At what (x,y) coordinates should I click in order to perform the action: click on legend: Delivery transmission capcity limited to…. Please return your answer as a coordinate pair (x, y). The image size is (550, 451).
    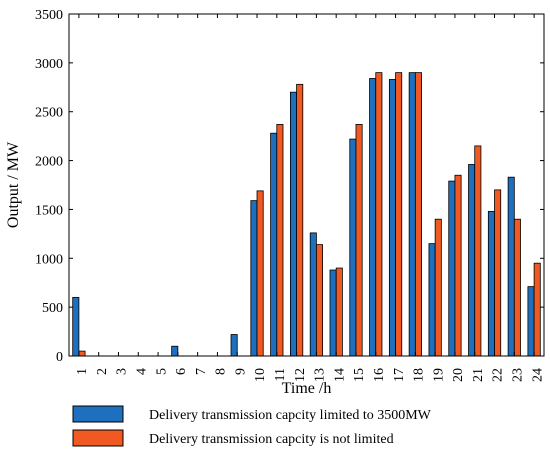
    Looking at the image, I should click on (252, 426).